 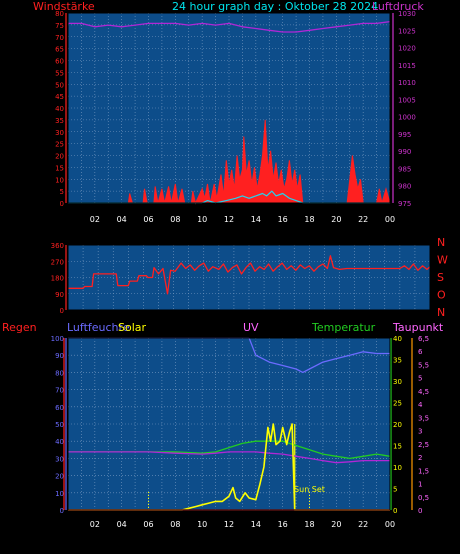 I want to click on temperature-rtick-5: 5, so click(x=395, y=490).